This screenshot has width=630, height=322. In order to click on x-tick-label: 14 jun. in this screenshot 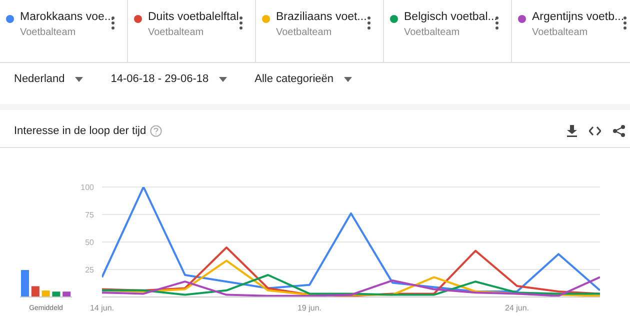, I will do `click(102, 308)`.